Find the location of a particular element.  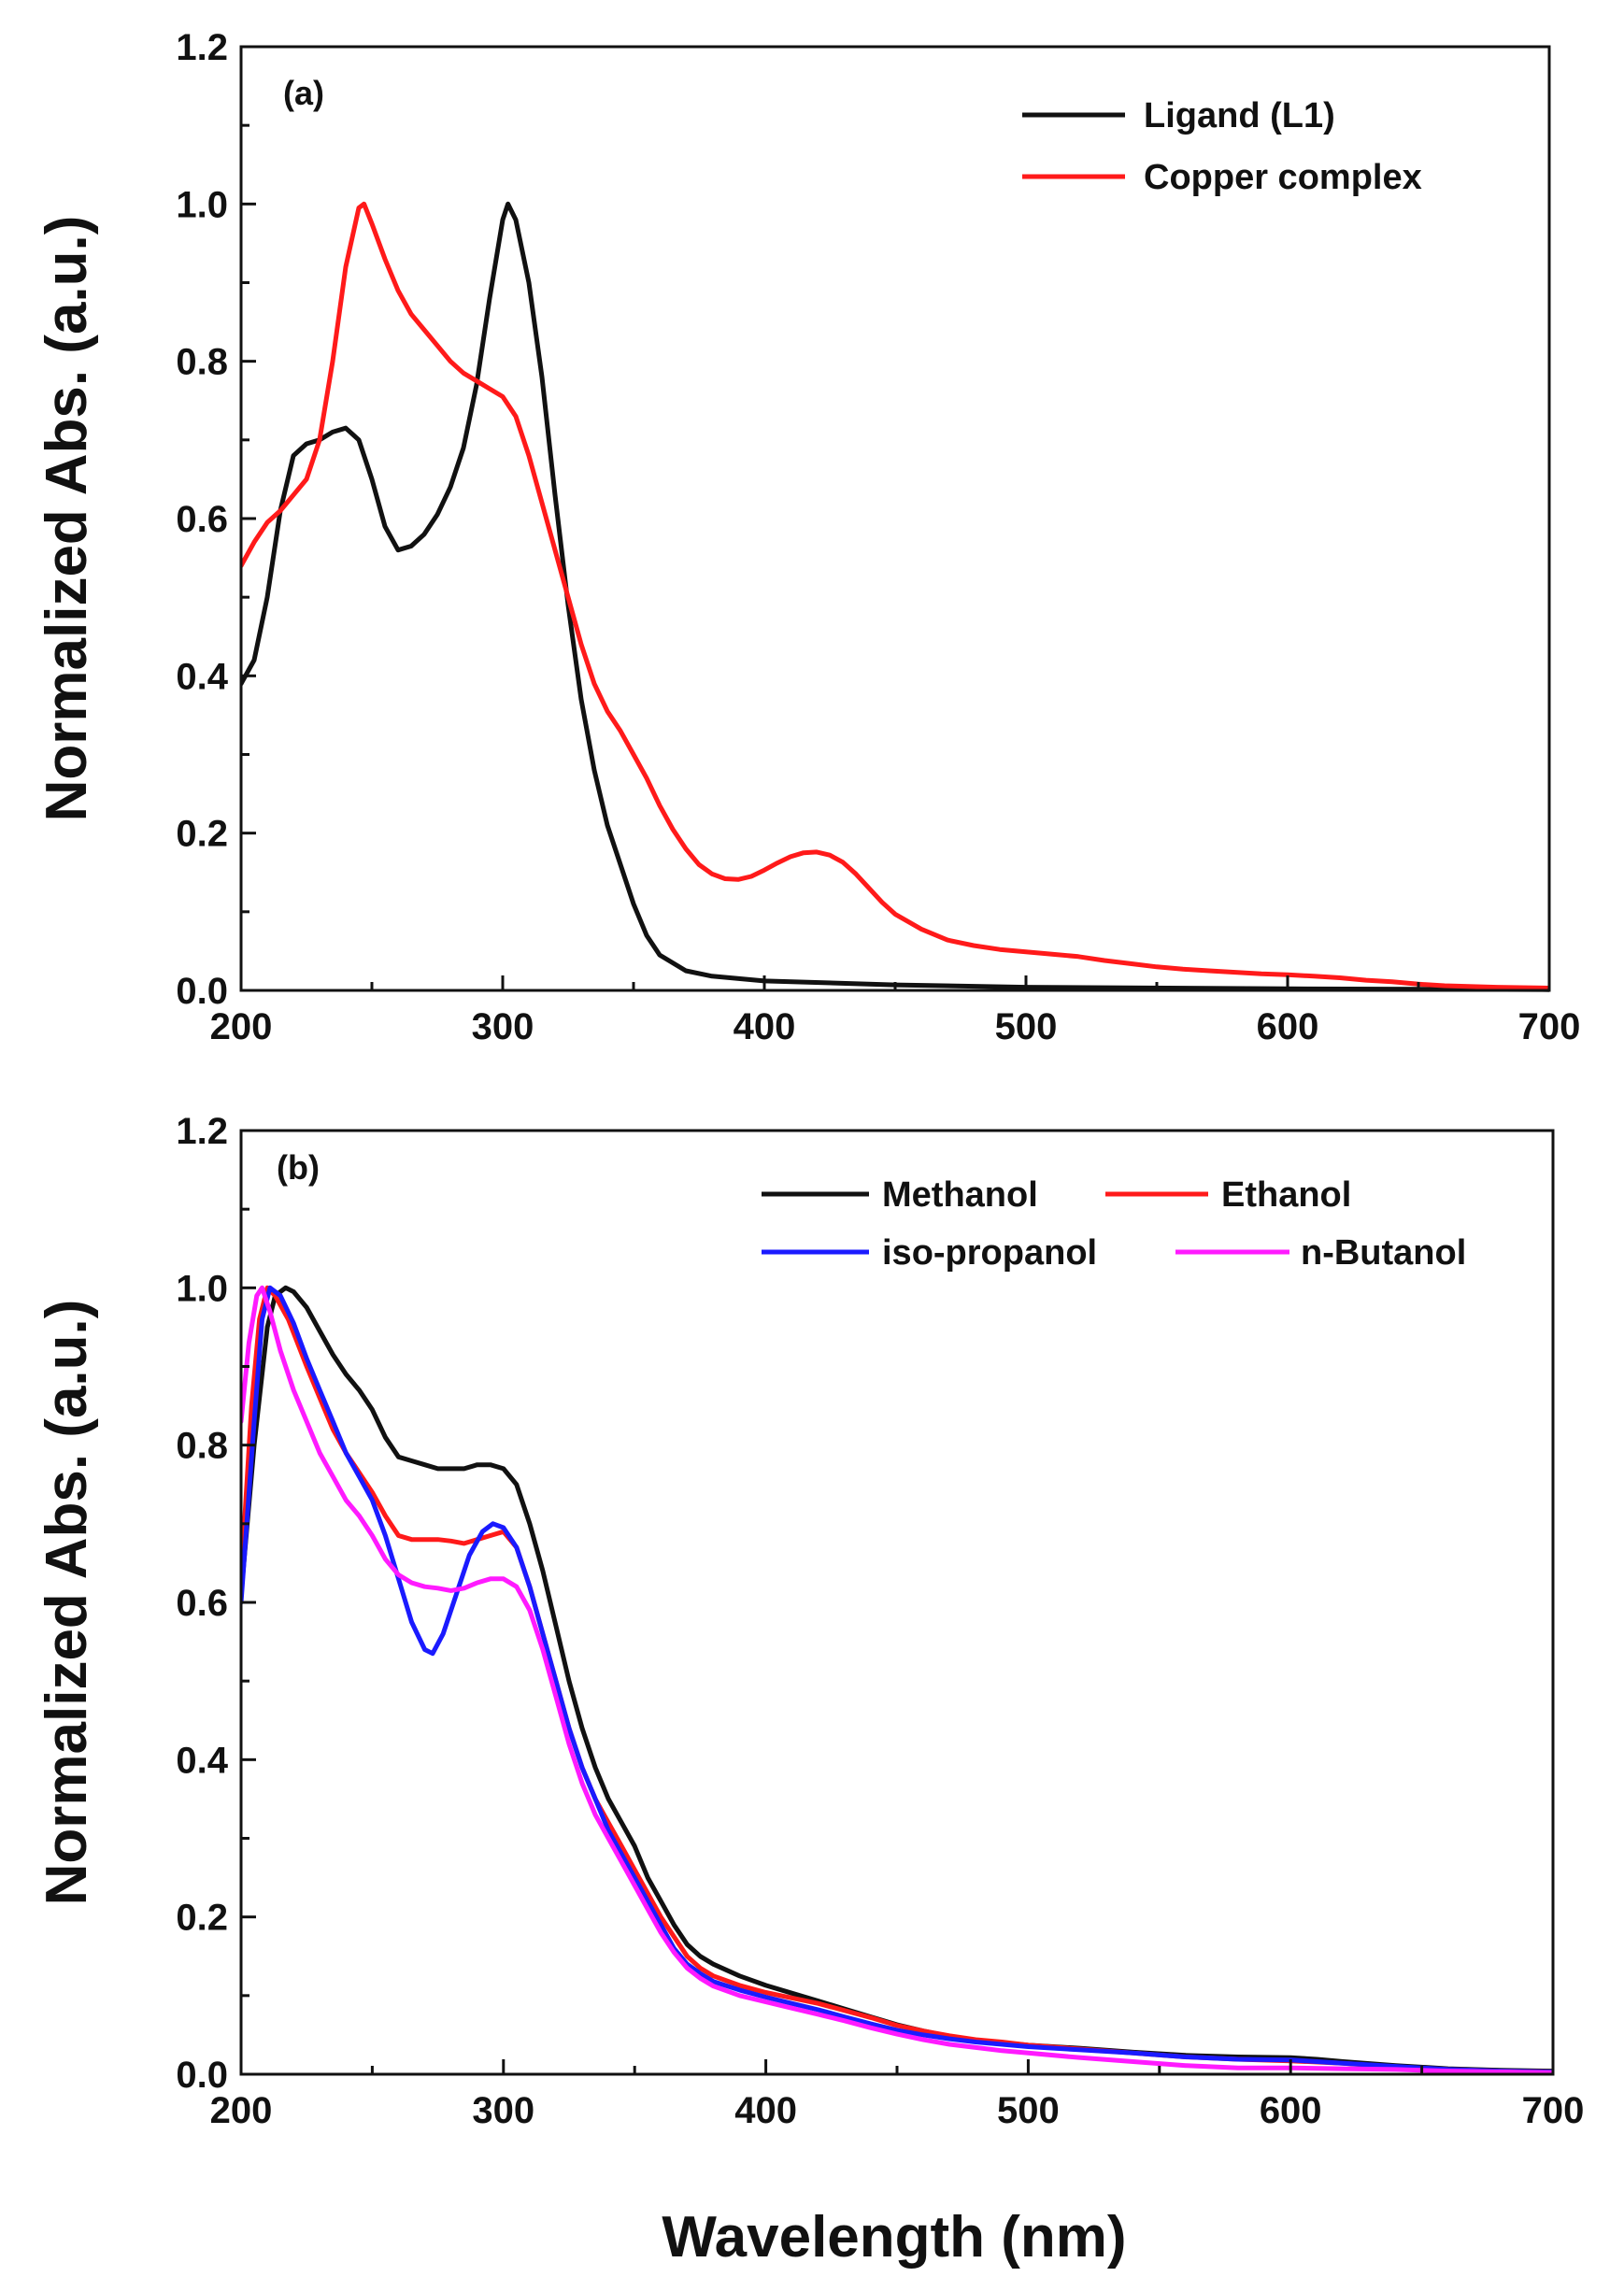

legend-label-ethanol: Ethanol is located at coordinates (1286, 1195).